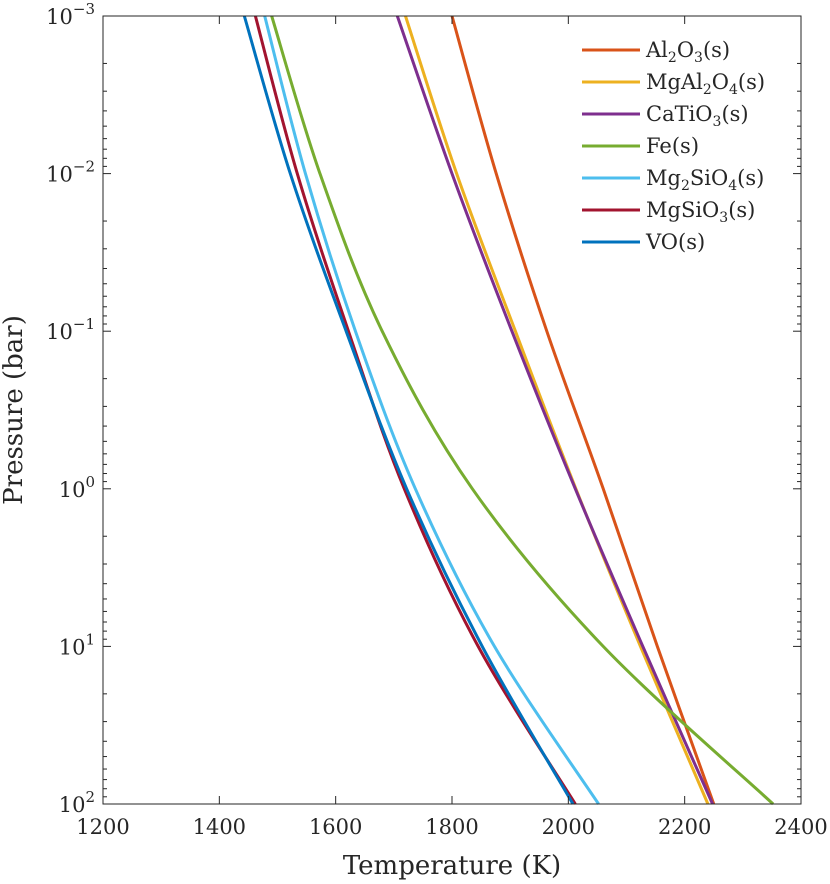 This screenshot has width=830, height=884. I want to click on x-tick-label: 1400, so click(219, 827).